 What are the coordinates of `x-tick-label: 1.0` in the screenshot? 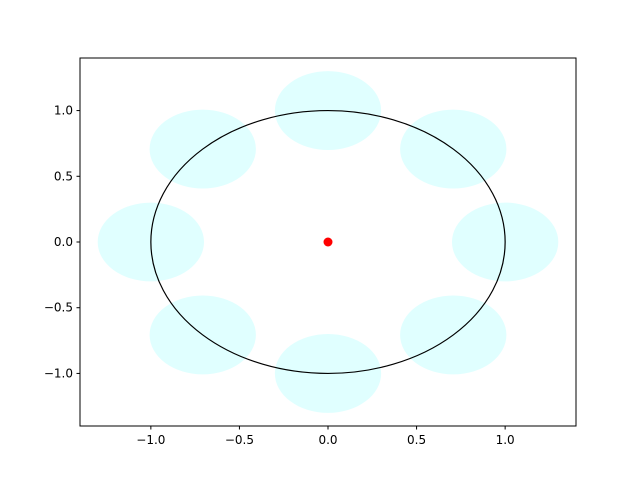 It's located at (505, 440).